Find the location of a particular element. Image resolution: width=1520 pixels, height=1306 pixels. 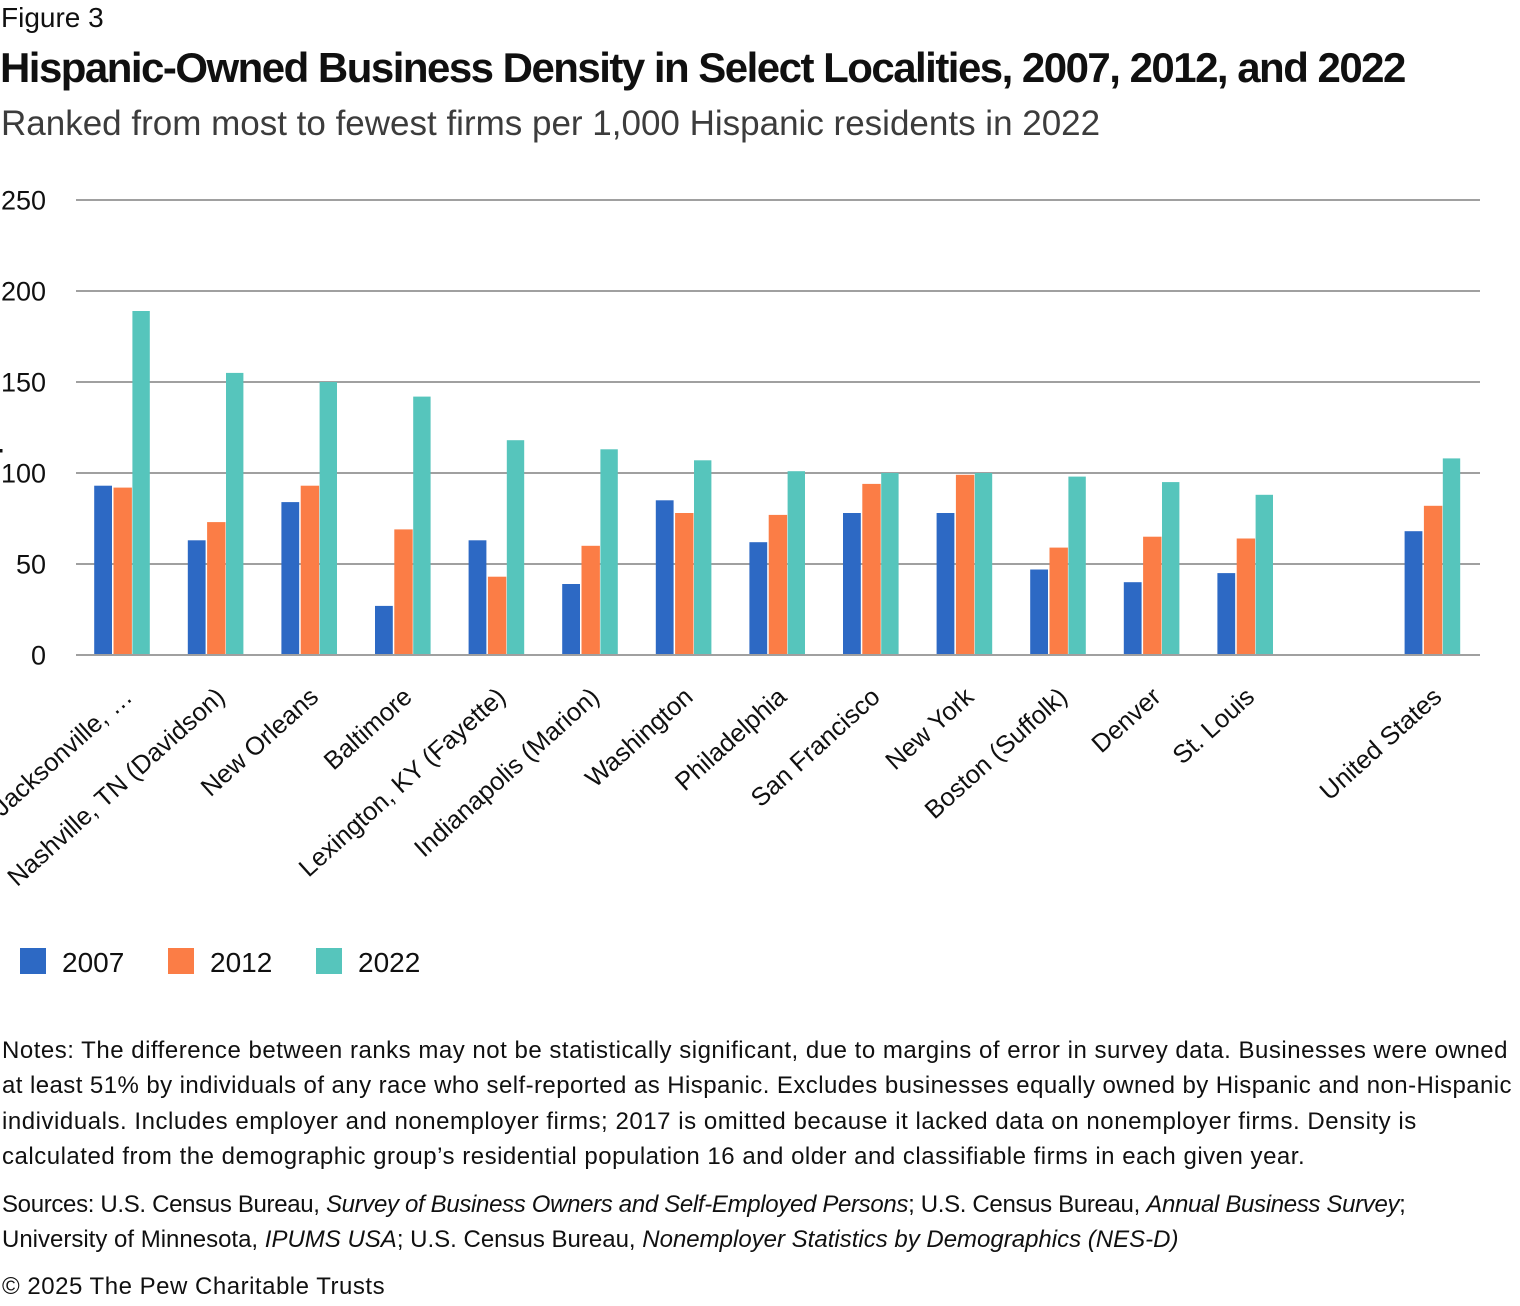

svg-text: St. Louis is located at coordinates (1214, 726).